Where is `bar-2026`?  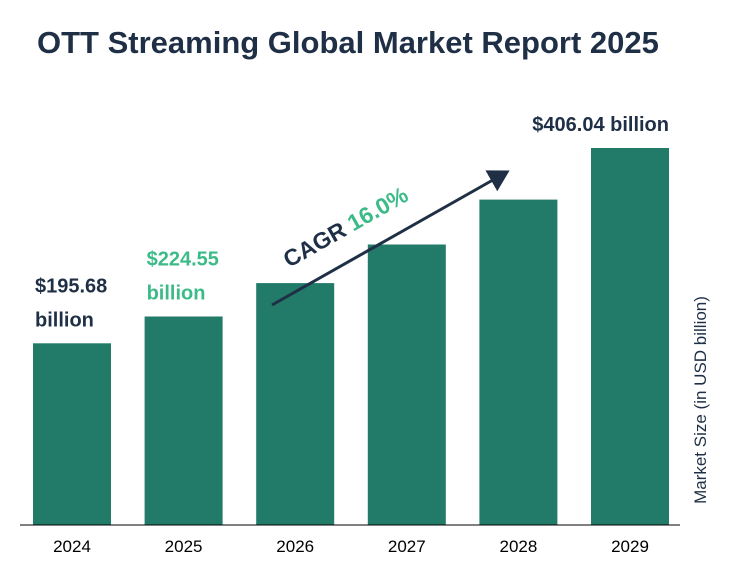
bar-2026 is located at coordinates (295, 404).